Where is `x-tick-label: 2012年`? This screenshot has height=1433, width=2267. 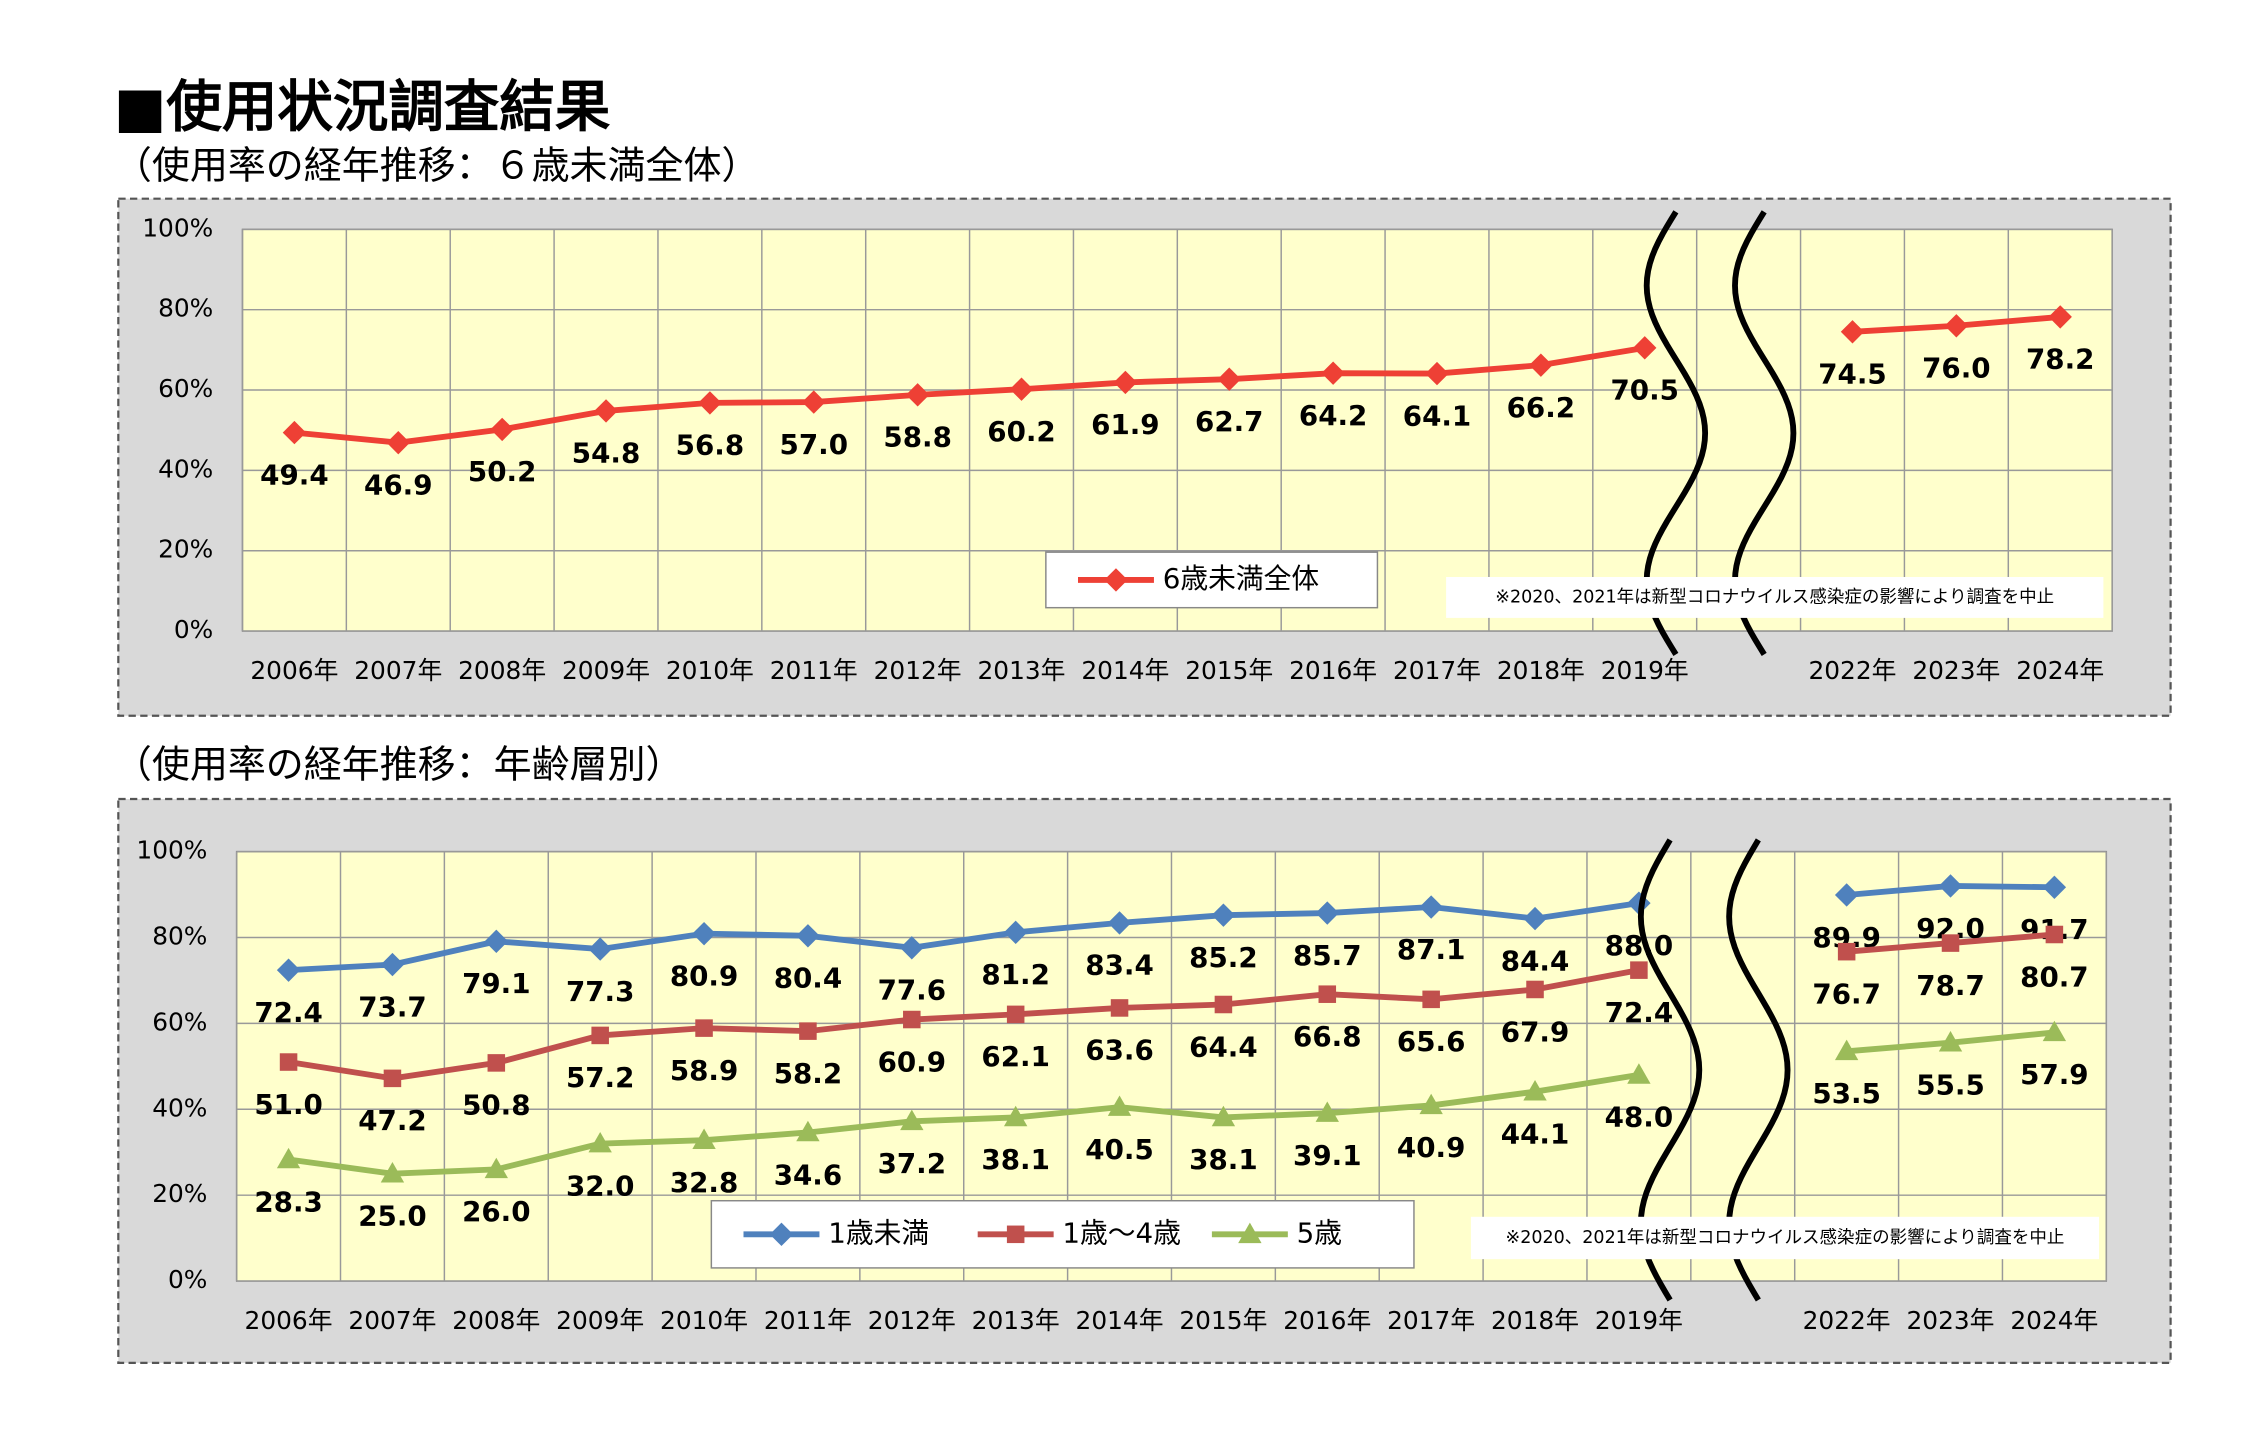 x-tick-label: 2012年 is located at coordinates (918, 670).